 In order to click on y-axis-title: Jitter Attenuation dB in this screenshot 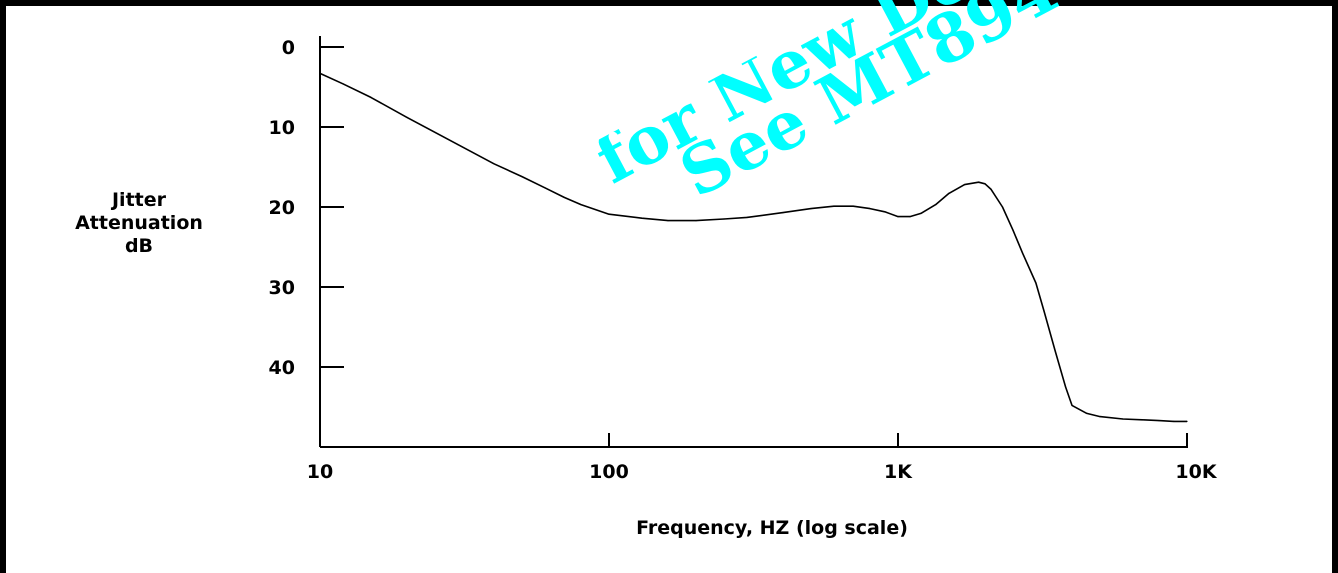, I will do `click(139, 223)`.